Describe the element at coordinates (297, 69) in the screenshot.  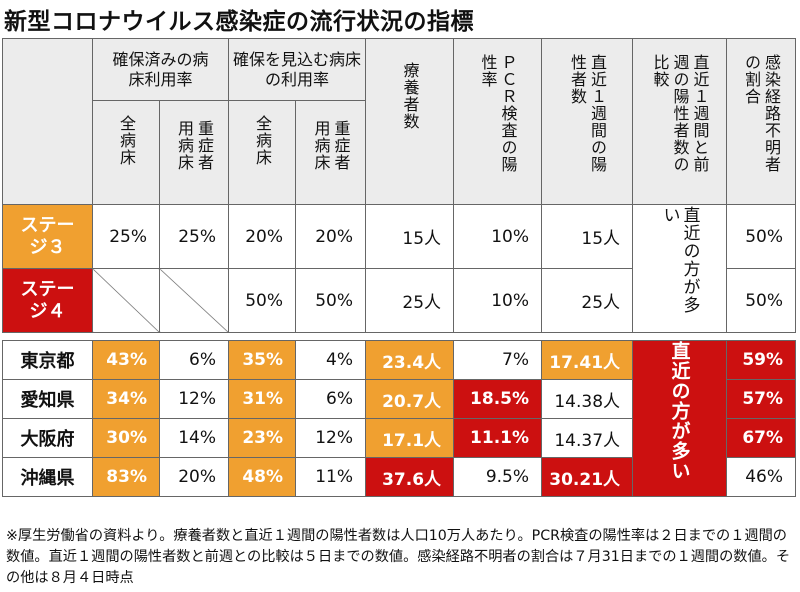
I see `header-planned-beds: 確保を見込む病床の利用率` at that location.